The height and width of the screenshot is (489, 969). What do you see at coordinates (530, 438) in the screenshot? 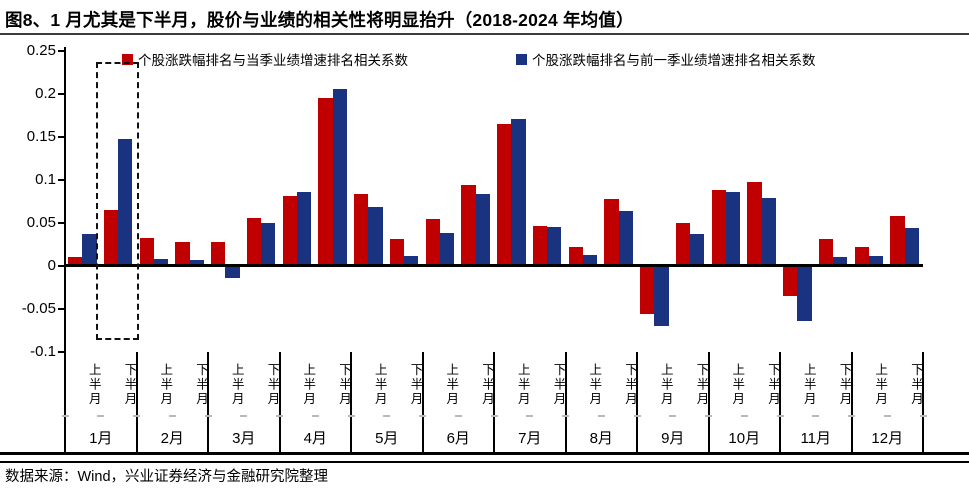
I see `x-axis-month-label: 7月` at bounding box center [530, 438].